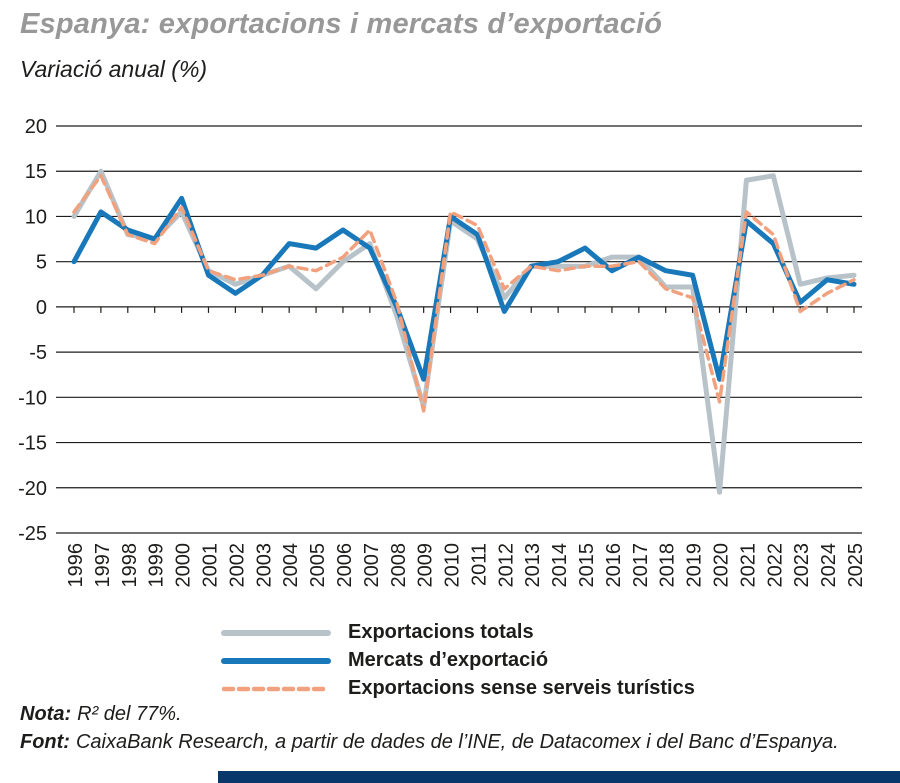 The width and height of the screenshot is (900, 783). What do you see at coordinates (441, 632) in the screenshot?
I see `legend-label: Exportacions totals` at bounding box center [441, 632].